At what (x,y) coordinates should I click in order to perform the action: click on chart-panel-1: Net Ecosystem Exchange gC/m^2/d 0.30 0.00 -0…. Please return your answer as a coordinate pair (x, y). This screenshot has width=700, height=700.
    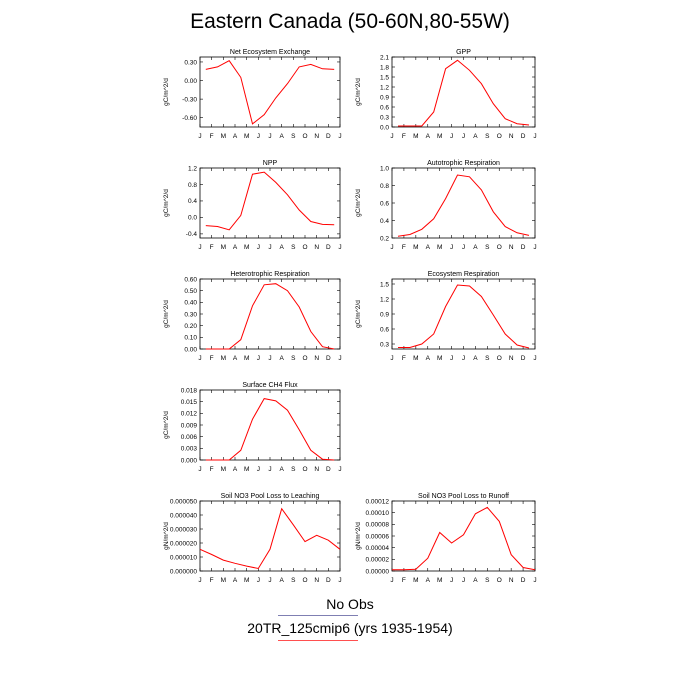
    Looking at the image, I should click on (252, 94).